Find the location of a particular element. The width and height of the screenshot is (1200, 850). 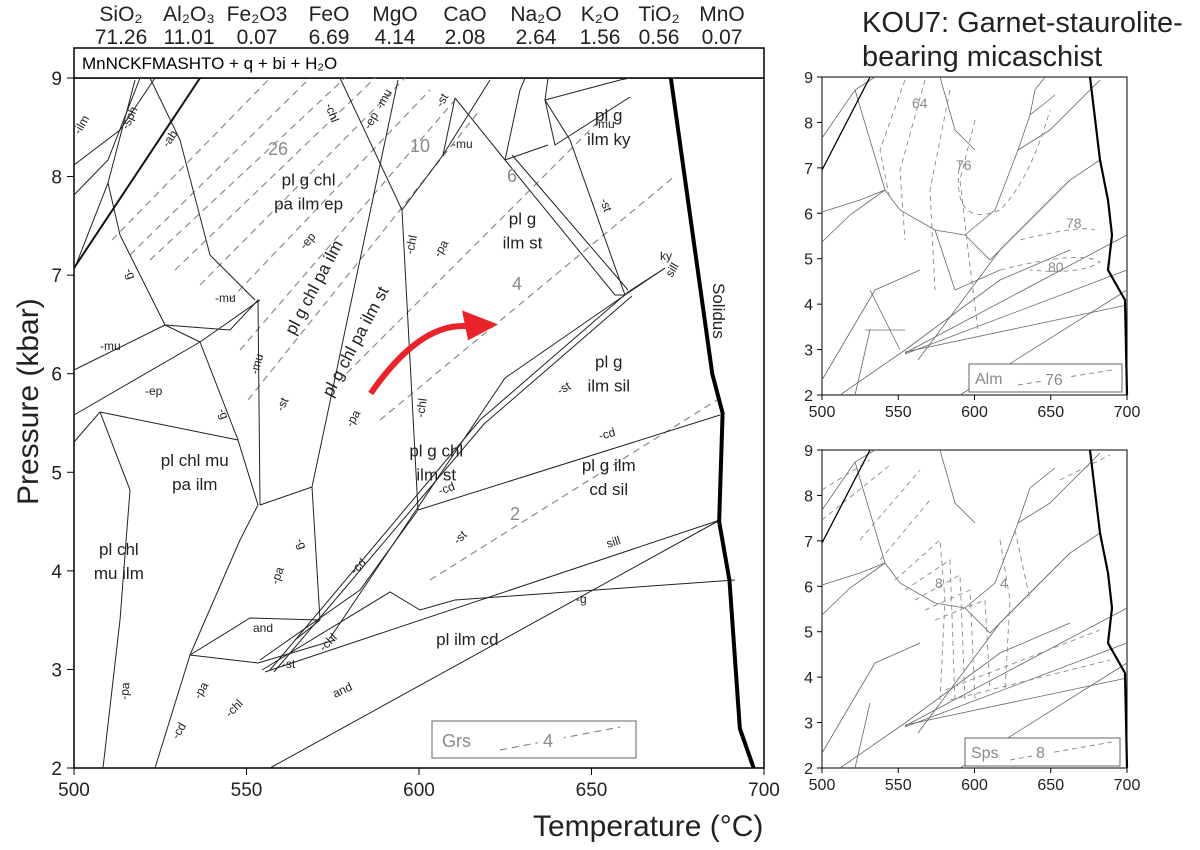

isopleth-value: 64 is located at coordinates (920, 103).